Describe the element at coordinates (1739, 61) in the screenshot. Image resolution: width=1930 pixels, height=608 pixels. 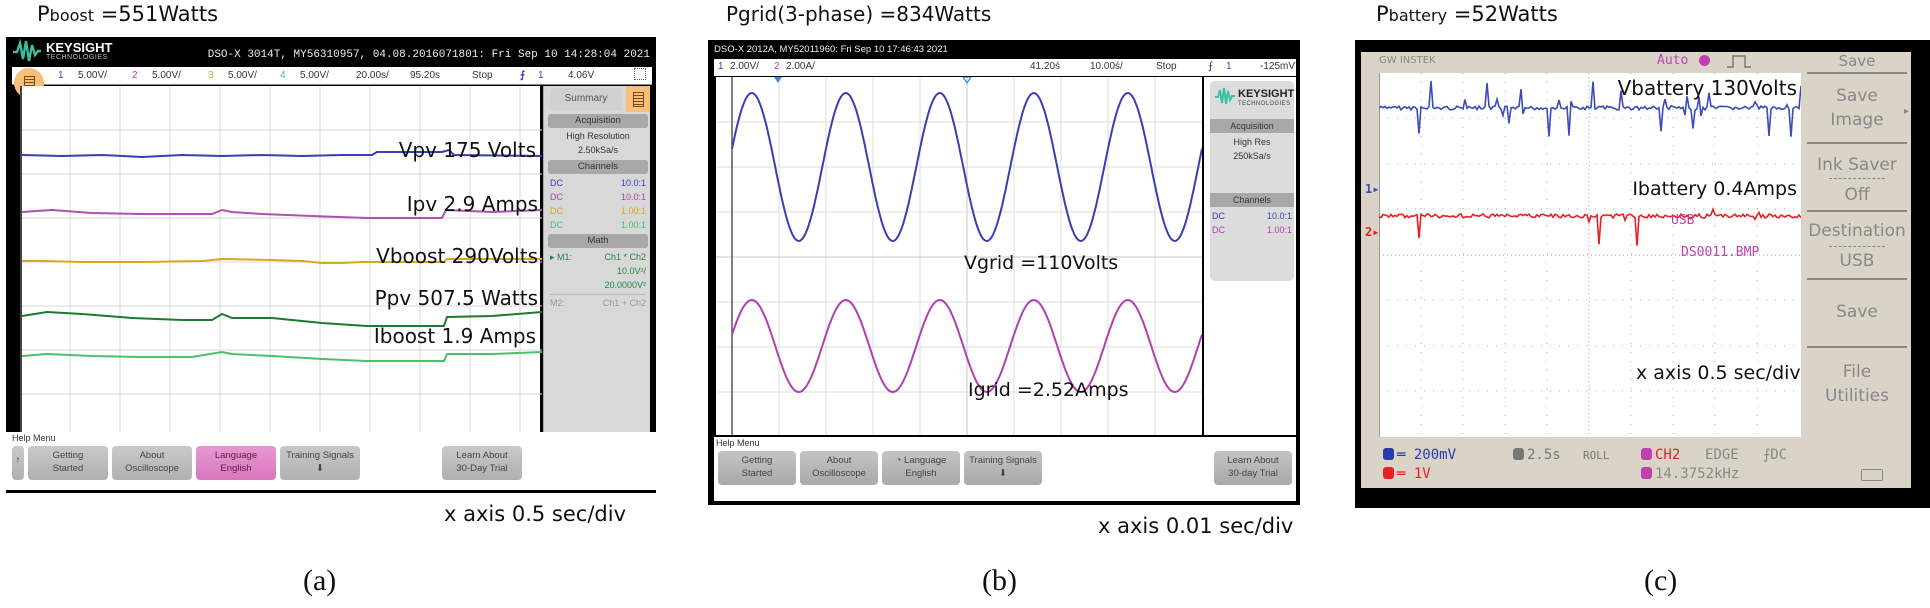
I see `rising-edge-icon` at that location.